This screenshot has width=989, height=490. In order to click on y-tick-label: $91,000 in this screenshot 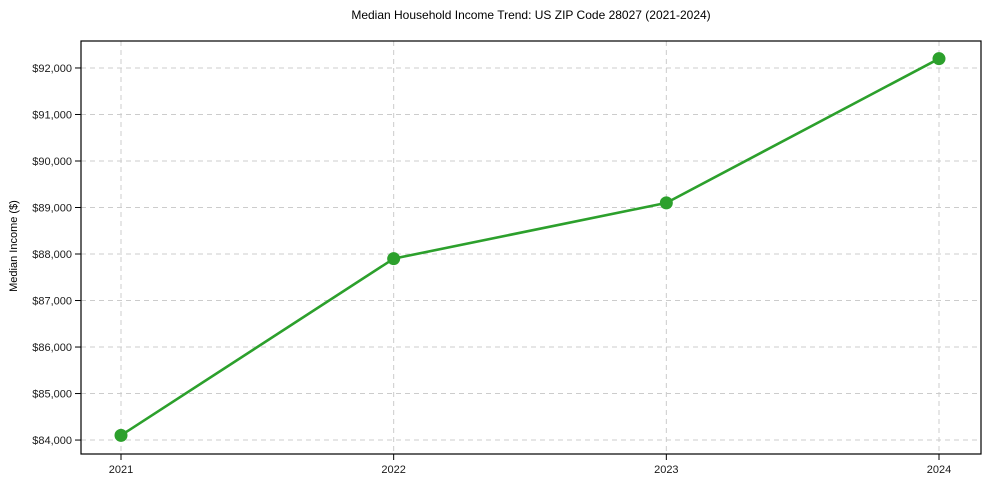, I will do `click(52, 115)`.